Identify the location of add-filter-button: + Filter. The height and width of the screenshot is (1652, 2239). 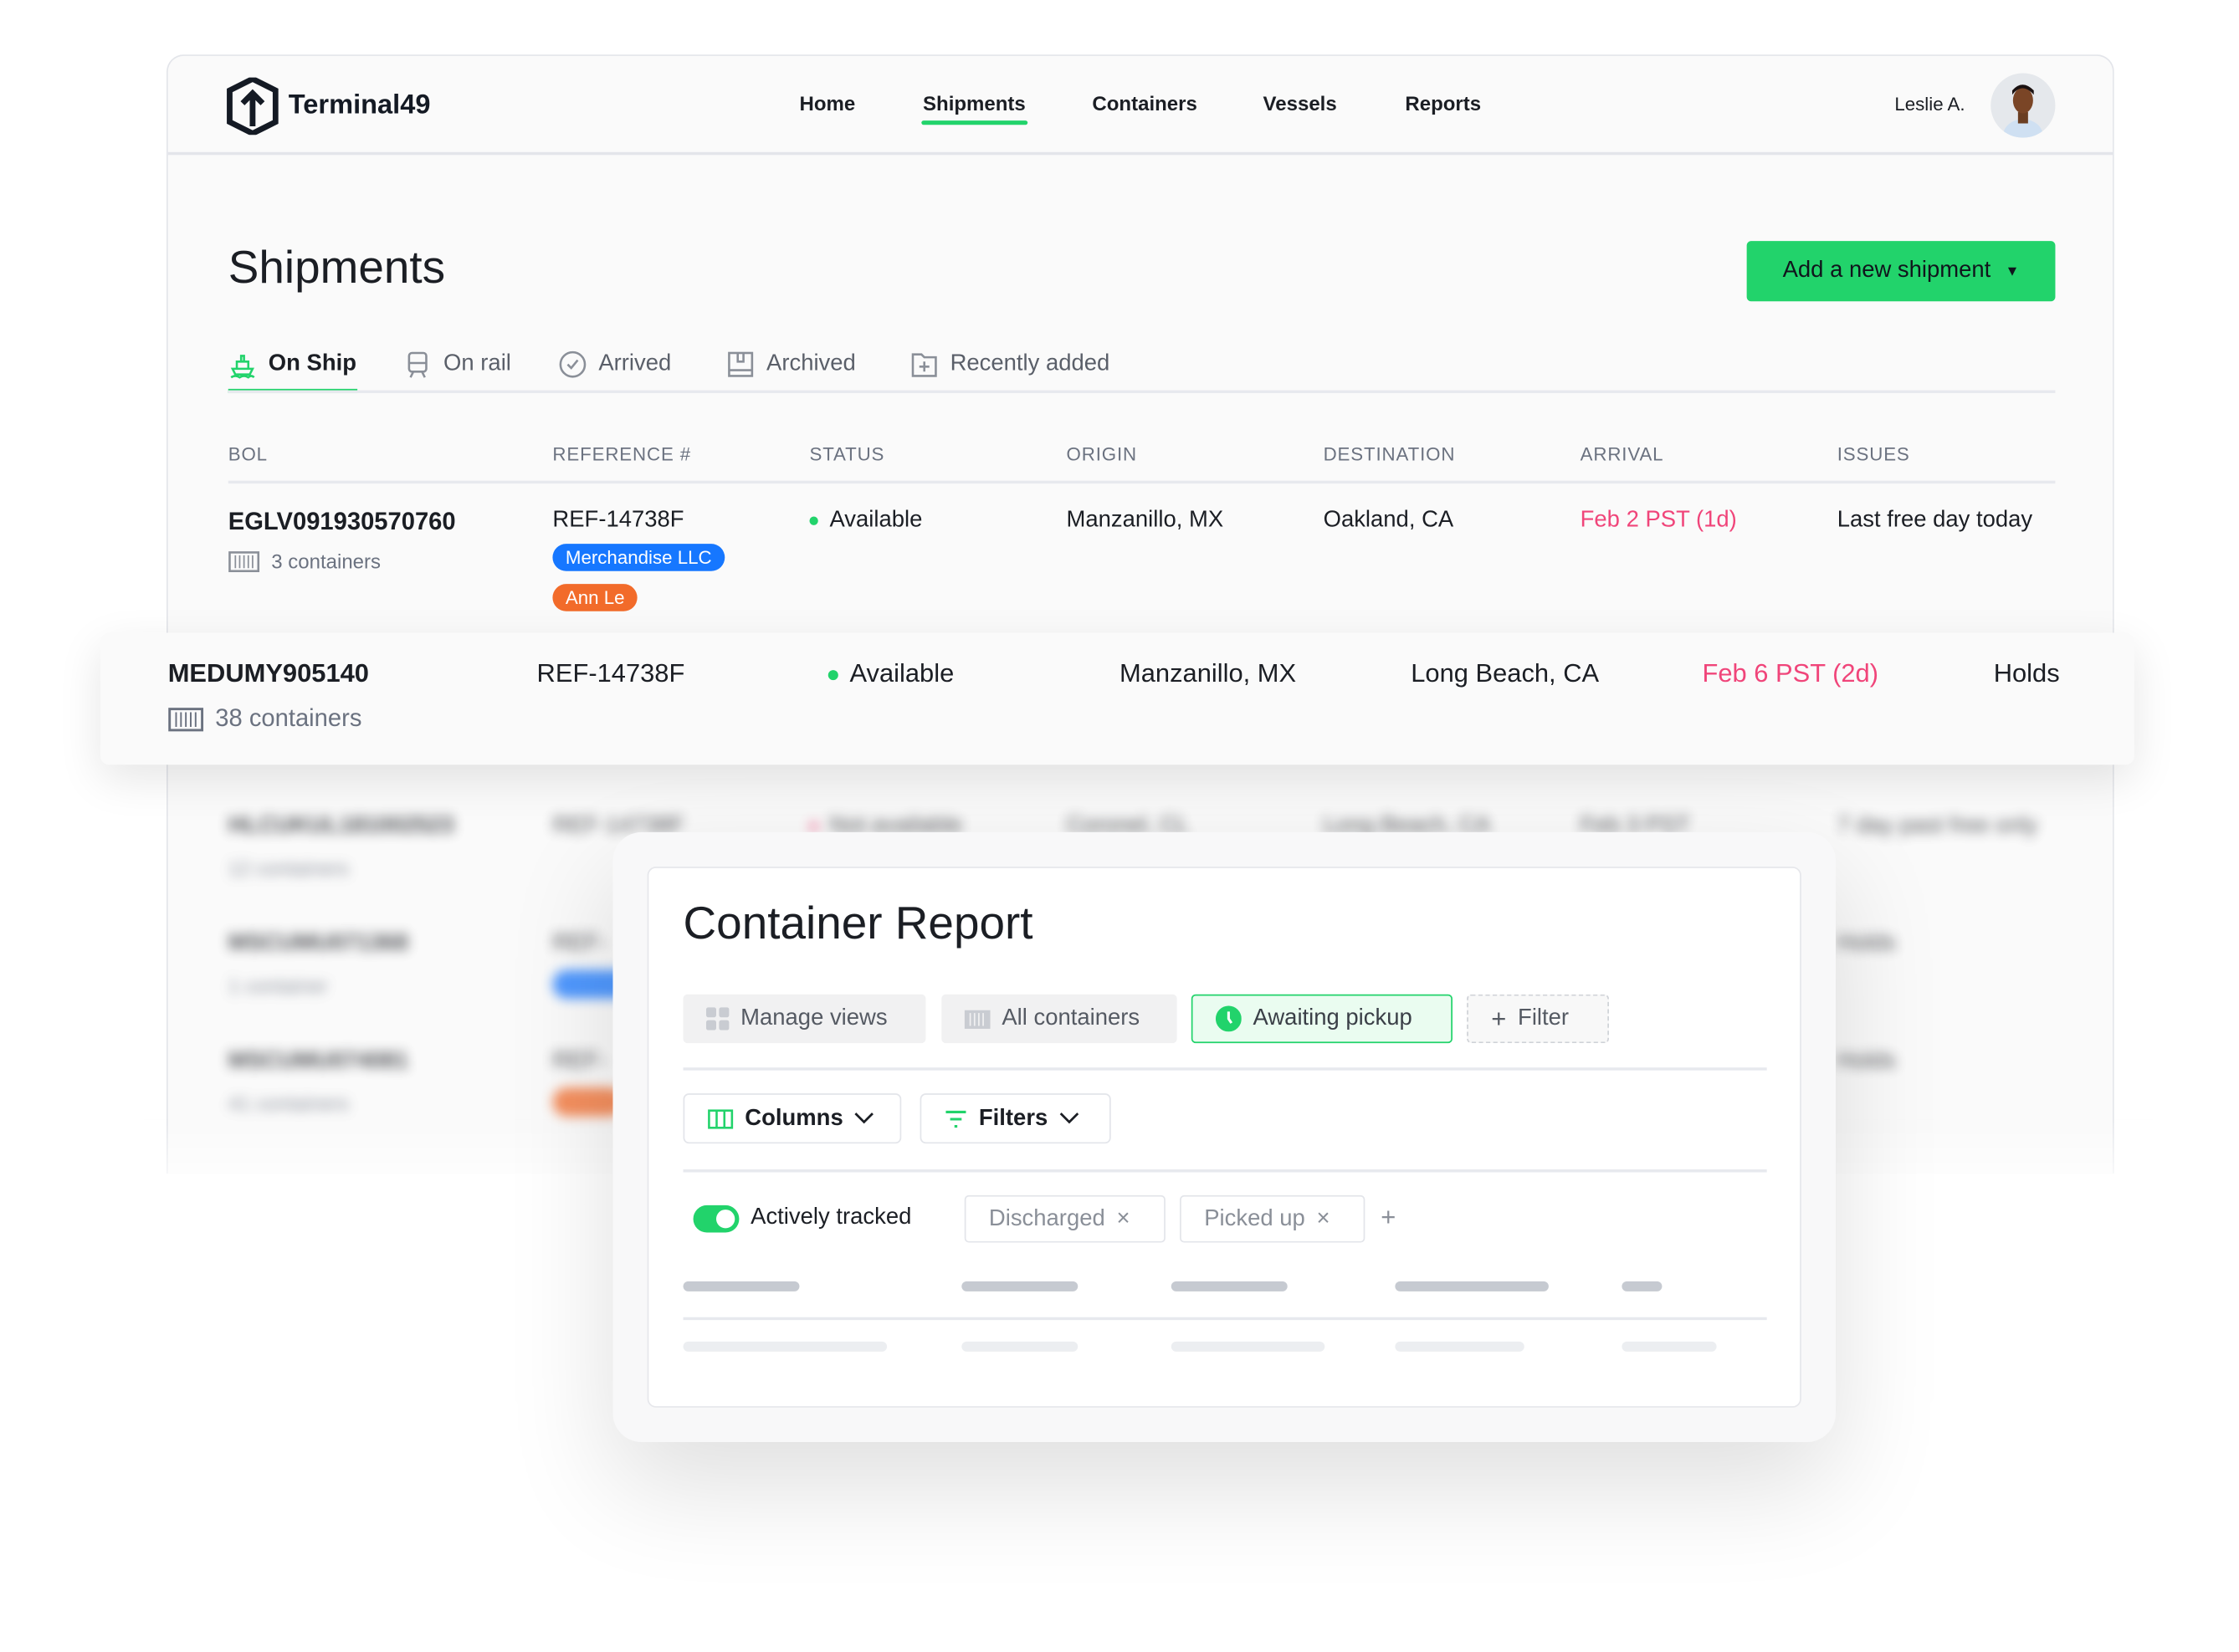
(1538, 1019).